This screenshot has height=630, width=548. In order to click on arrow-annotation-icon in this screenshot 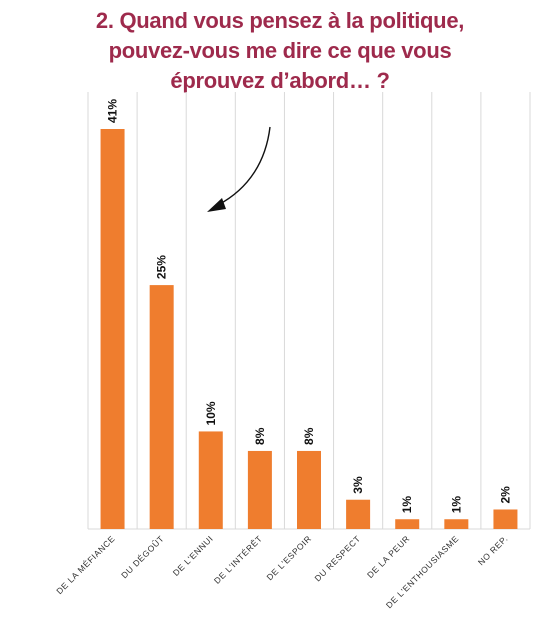, I will do `click(239, 169)`.